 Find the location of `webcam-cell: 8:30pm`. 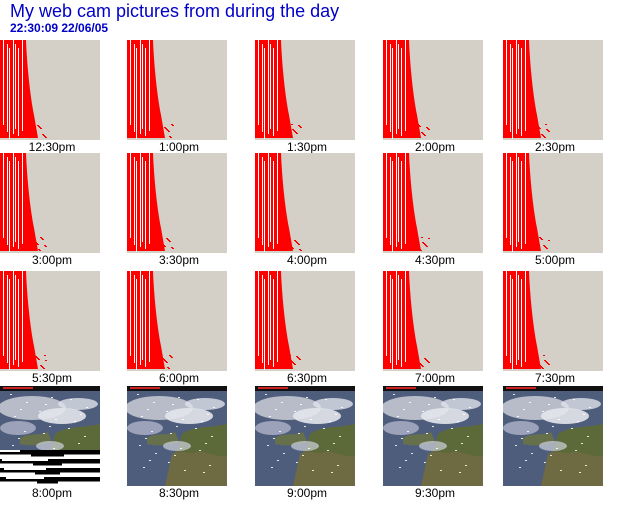

webcam-cell: 8:30pm is located at coordinates (179, 443).